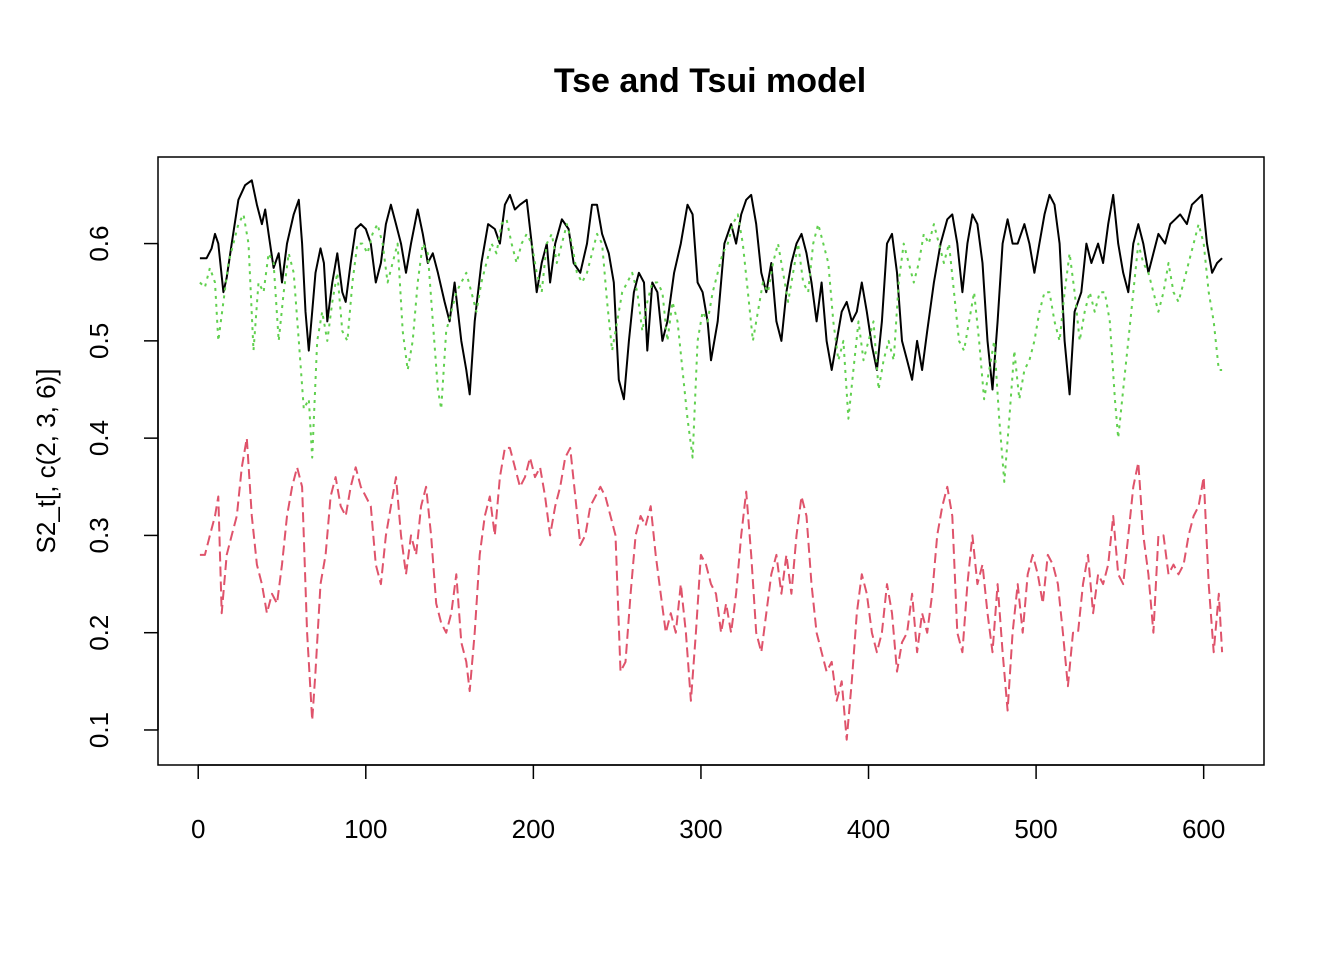 The width and height of the screenshot is (1344, 960). I want to click on y-tick-label: 0.3, so click(99, 535).